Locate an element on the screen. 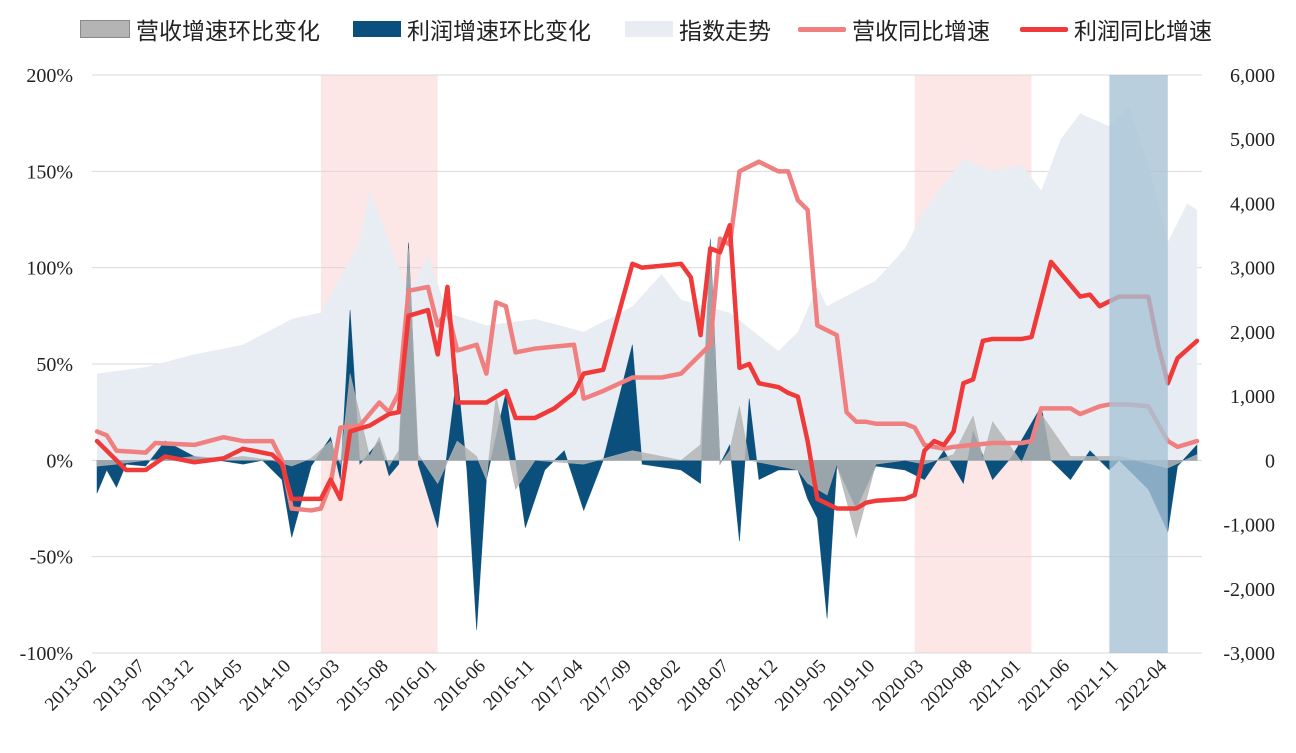 Image resolution: width=1296 pixels, height=753 pixels. x-tick-label: 2014-05 is located at coordinates (217, 686).